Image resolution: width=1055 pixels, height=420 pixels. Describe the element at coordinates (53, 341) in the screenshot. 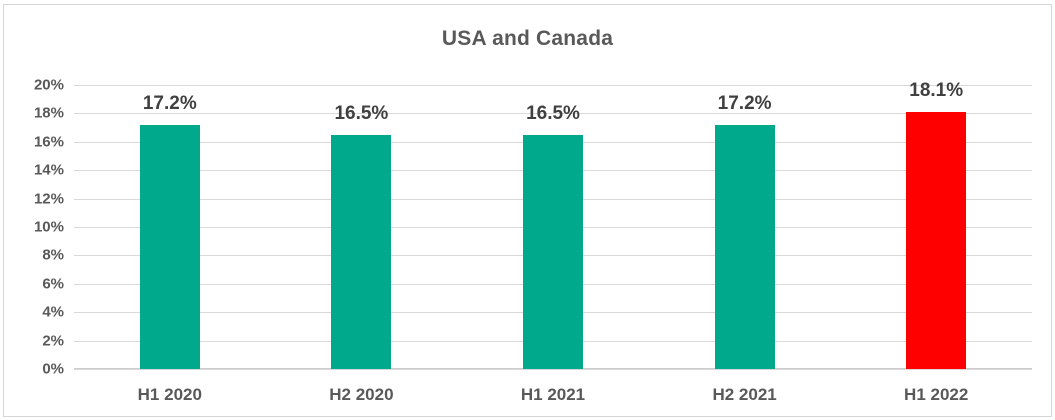

I see `y-tick-label: 2%` at that location.